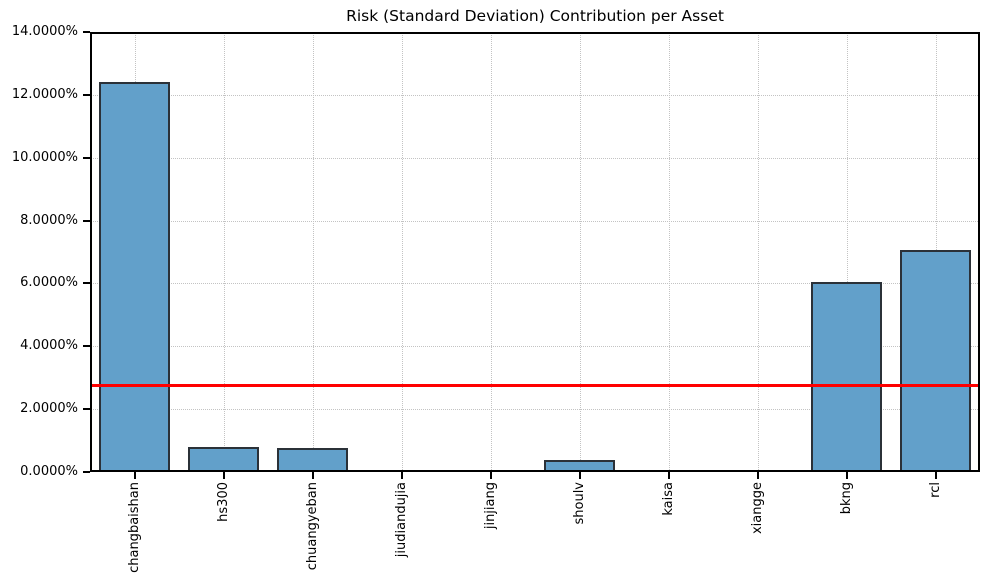 The height and width of the screenshot is (588, 1003). I want to click on y-tick-label: 2.0000%, so click(49, 409).